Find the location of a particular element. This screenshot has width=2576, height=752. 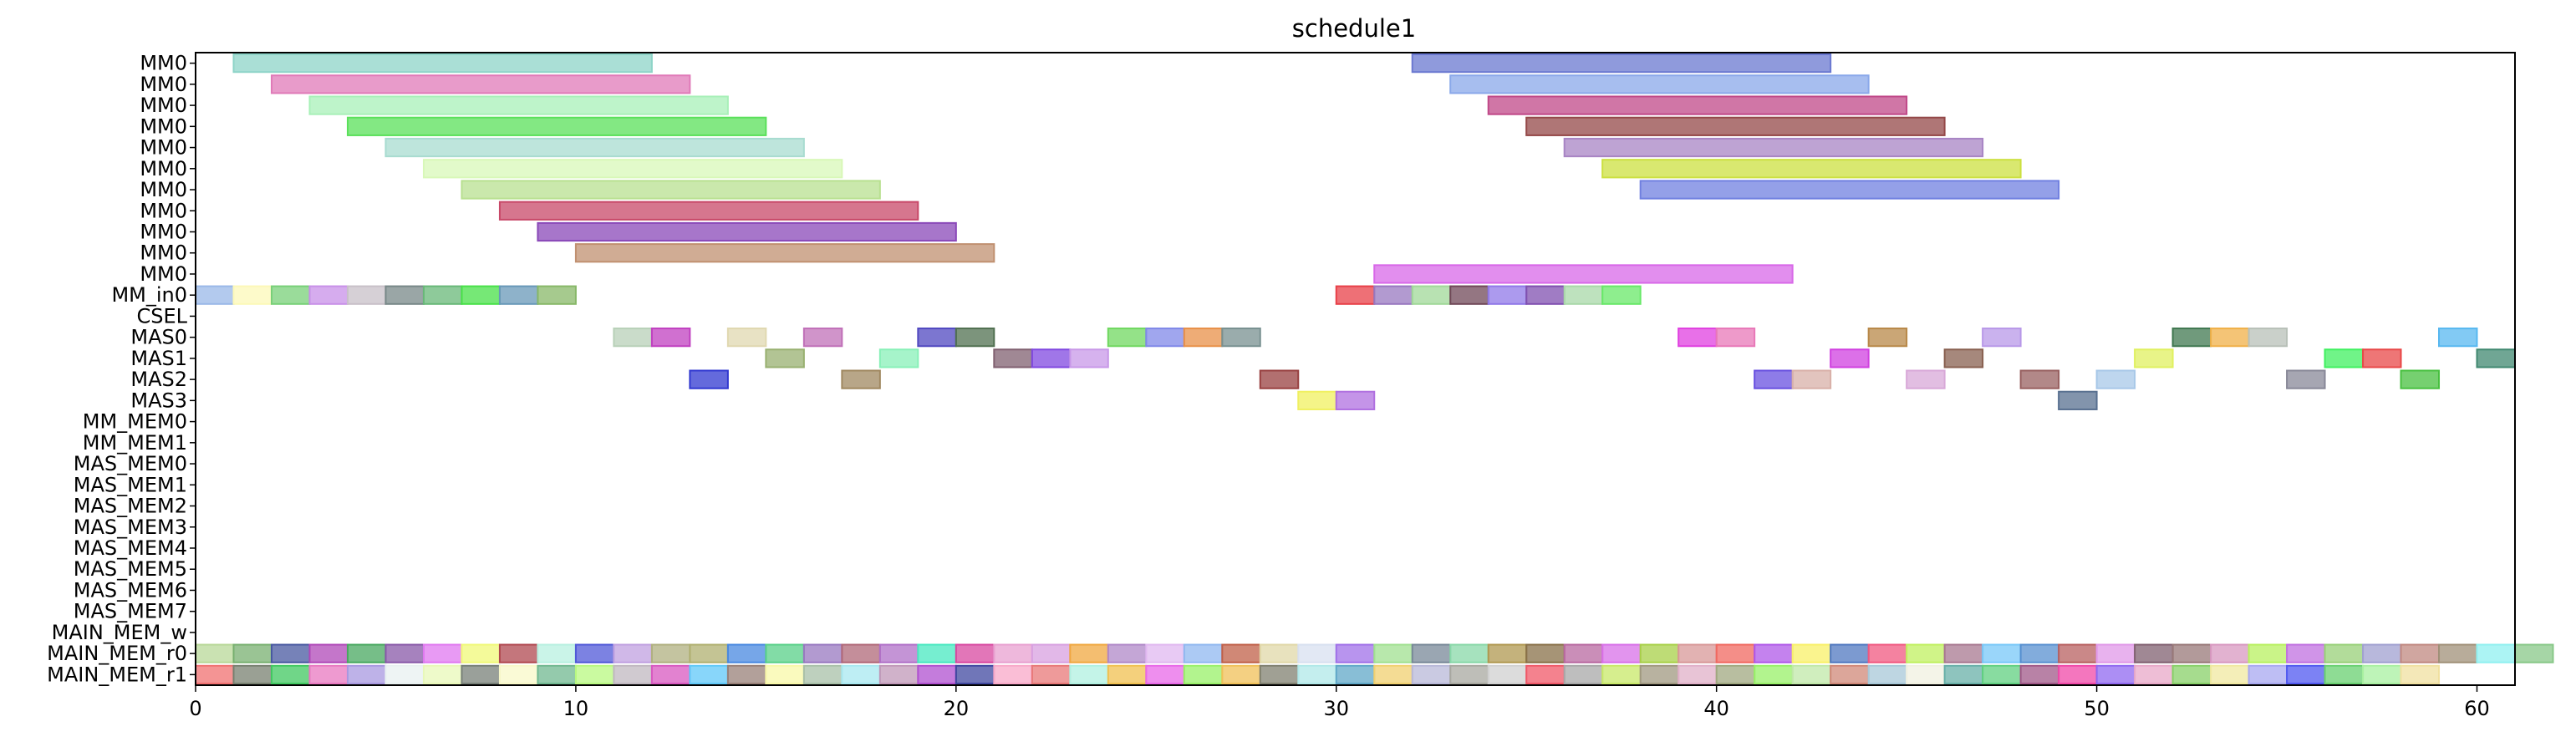

y-tick-label: MAS_MEM0 is located at coordinates (130, 464).